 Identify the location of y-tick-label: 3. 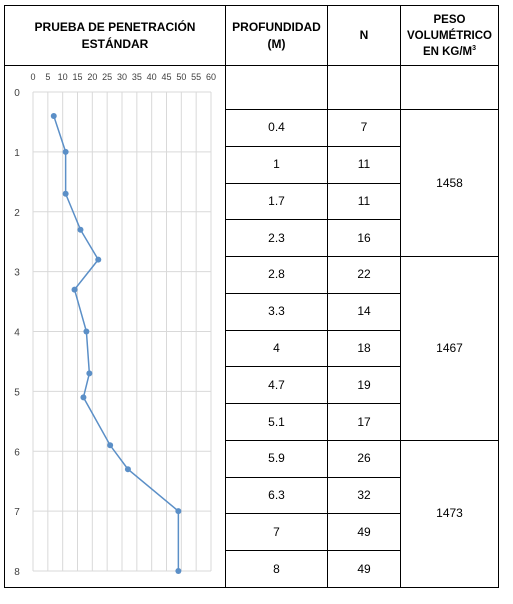
(17, 273).